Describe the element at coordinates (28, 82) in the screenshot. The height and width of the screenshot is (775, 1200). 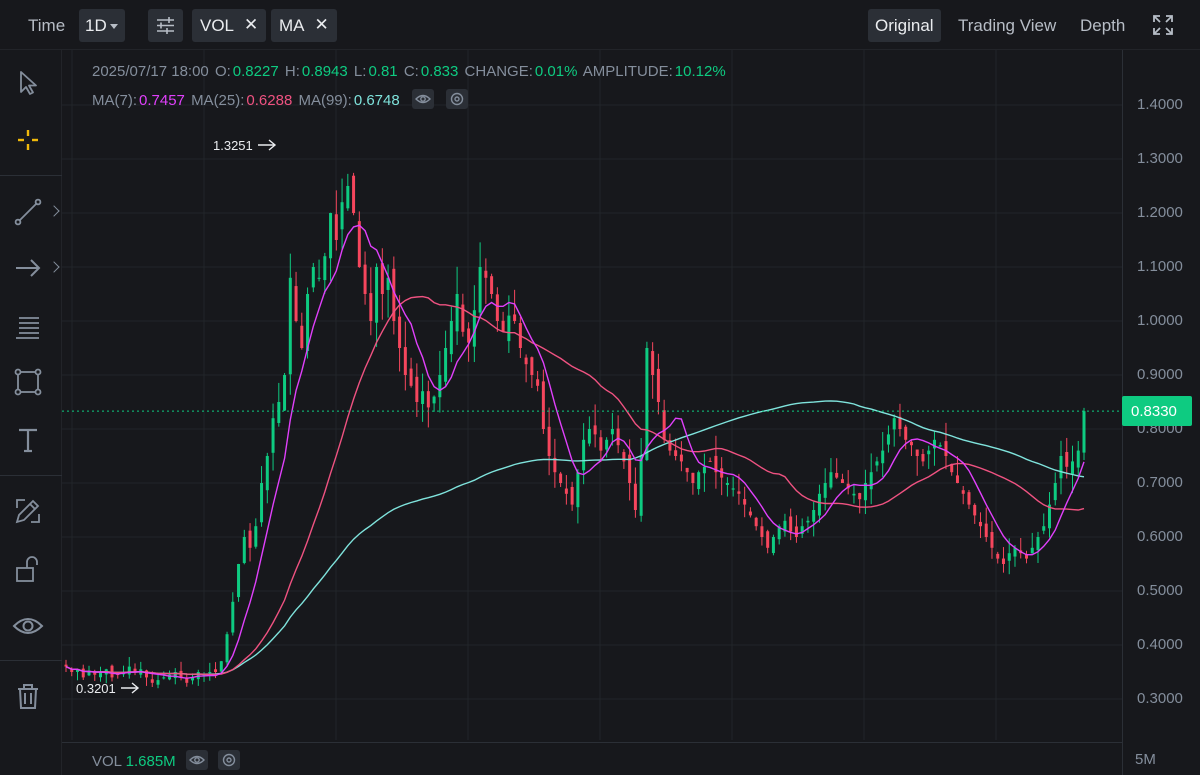
I see `cursor-tool` at that location.